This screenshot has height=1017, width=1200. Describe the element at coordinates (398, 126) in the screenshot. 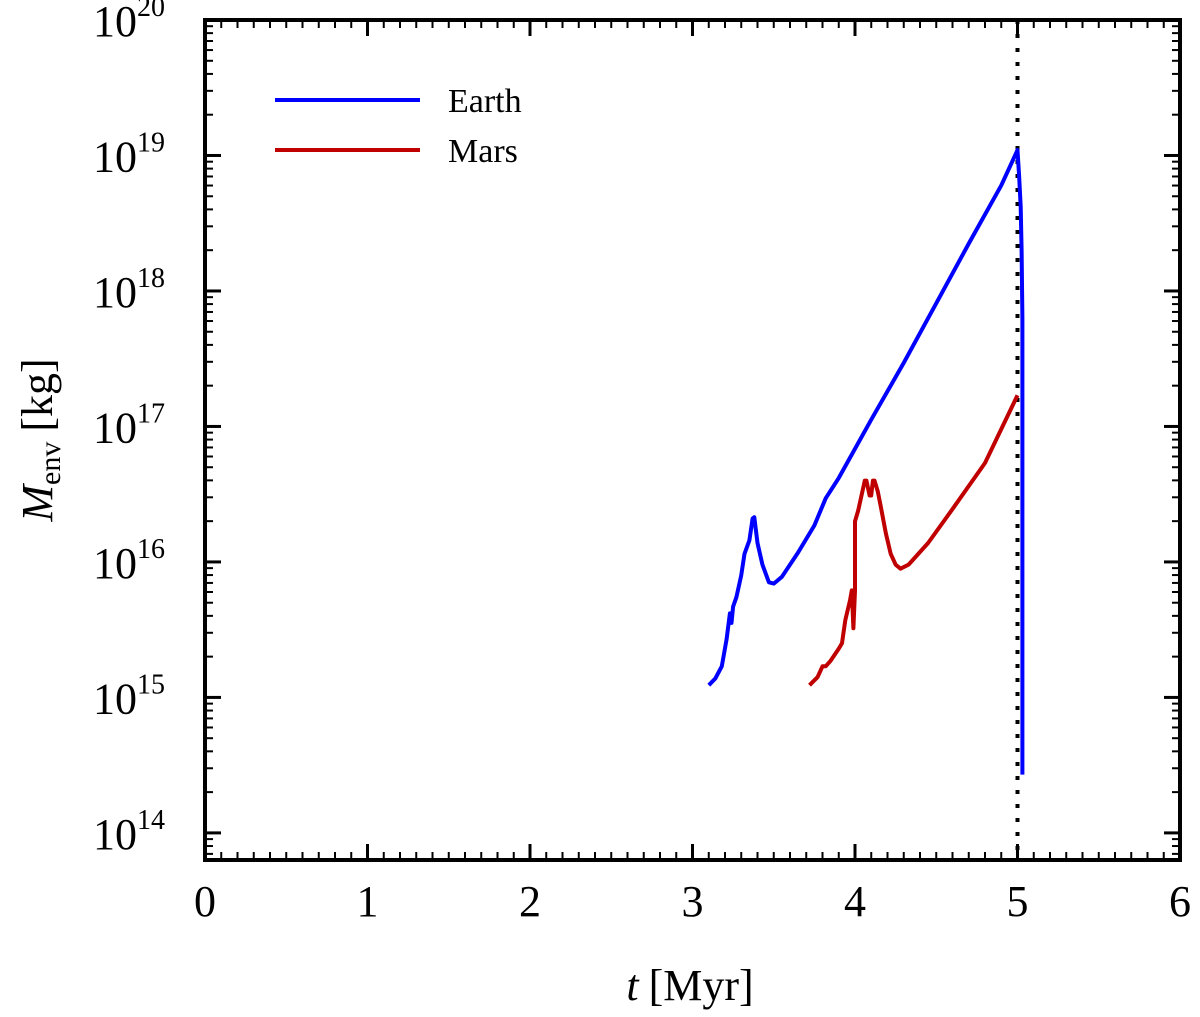

I see `legend: Earth Mars` at that location.